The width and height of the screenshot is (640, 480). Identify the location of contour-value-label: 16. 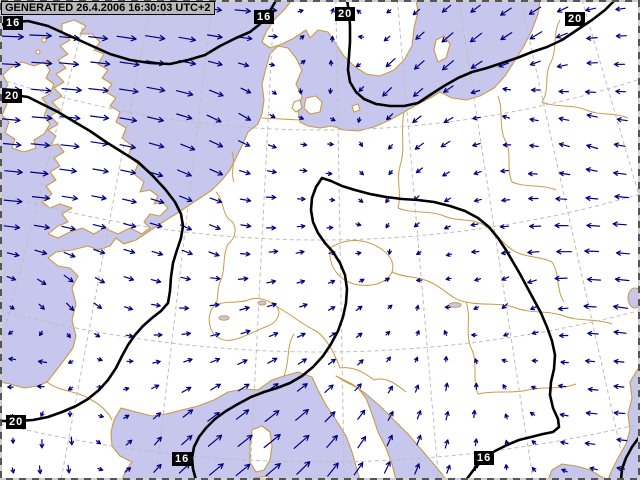
(484, 458).